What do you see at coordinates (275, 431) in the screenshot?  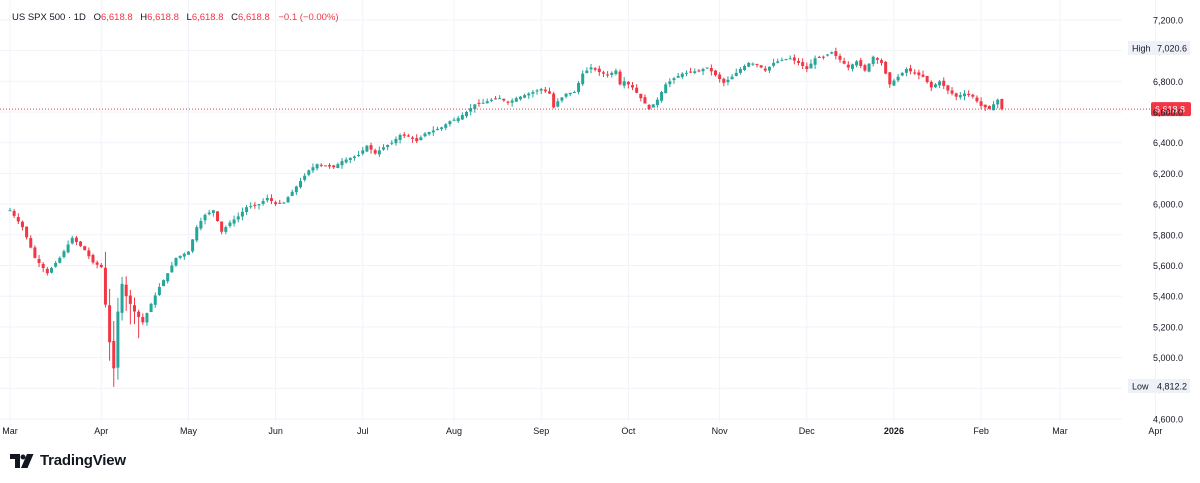 I see `time-tick-label: Jun` at bounding box center [275, 431].